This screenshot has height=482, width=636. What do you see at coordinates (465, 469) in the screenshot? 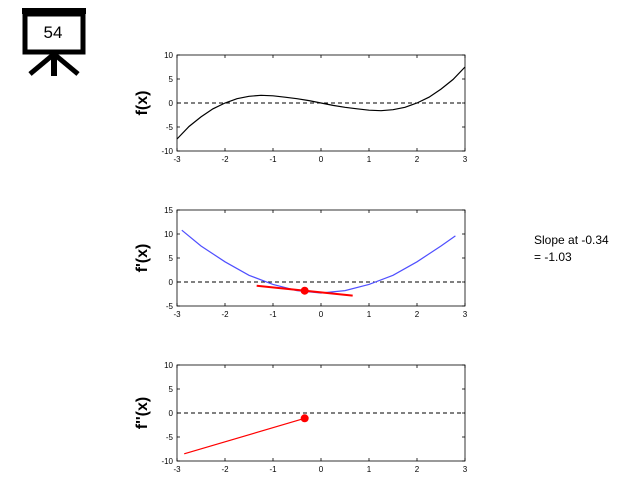
I see `fsecond-panel-x-tick-label: 3` at bounding box center [465, 469].